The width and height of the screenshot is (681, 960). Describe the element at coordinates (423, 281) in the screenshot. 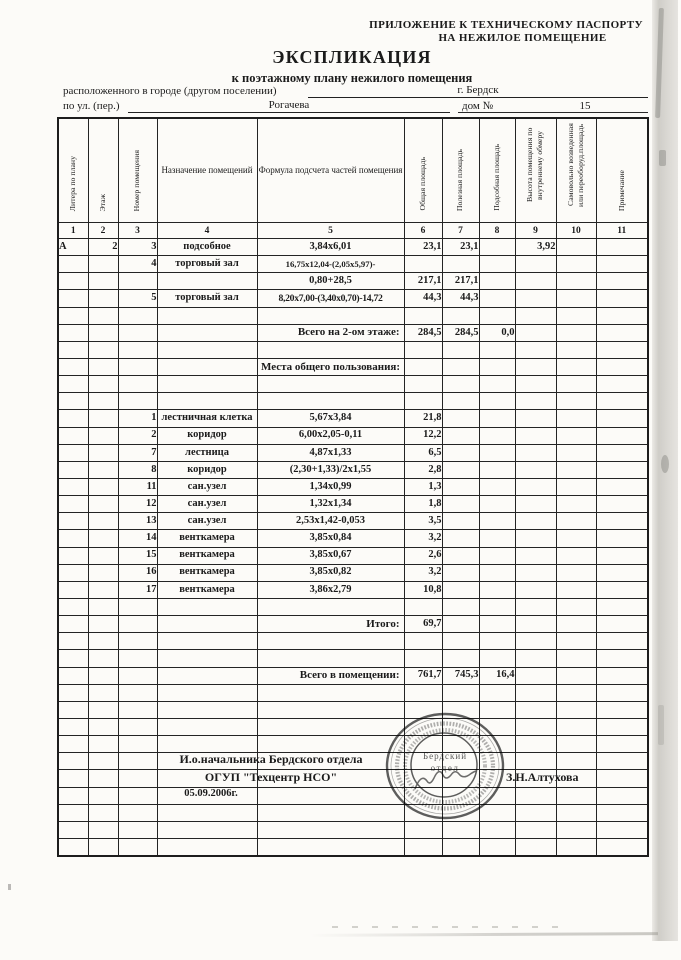

I see `table-cell: 217,1` at that location.